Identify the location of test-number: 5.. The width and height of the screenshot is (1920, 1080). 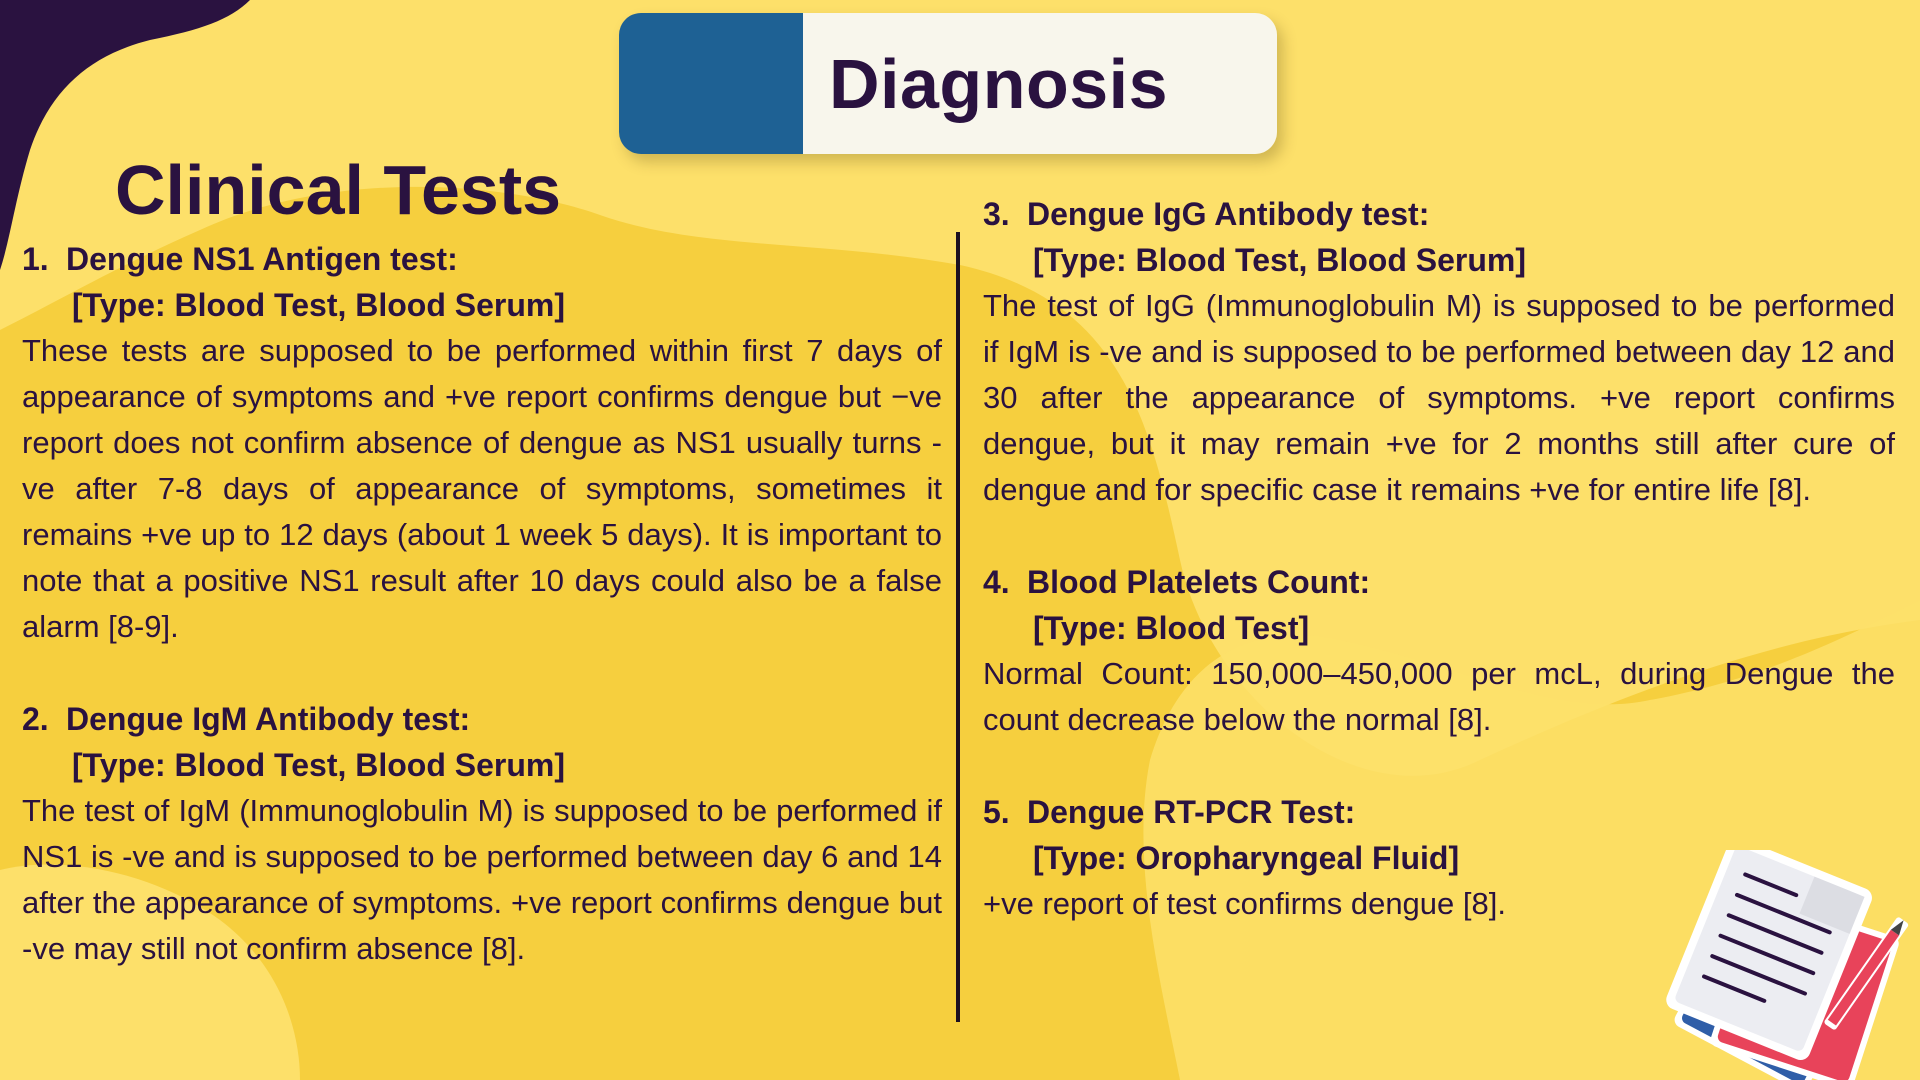
(996, 812).